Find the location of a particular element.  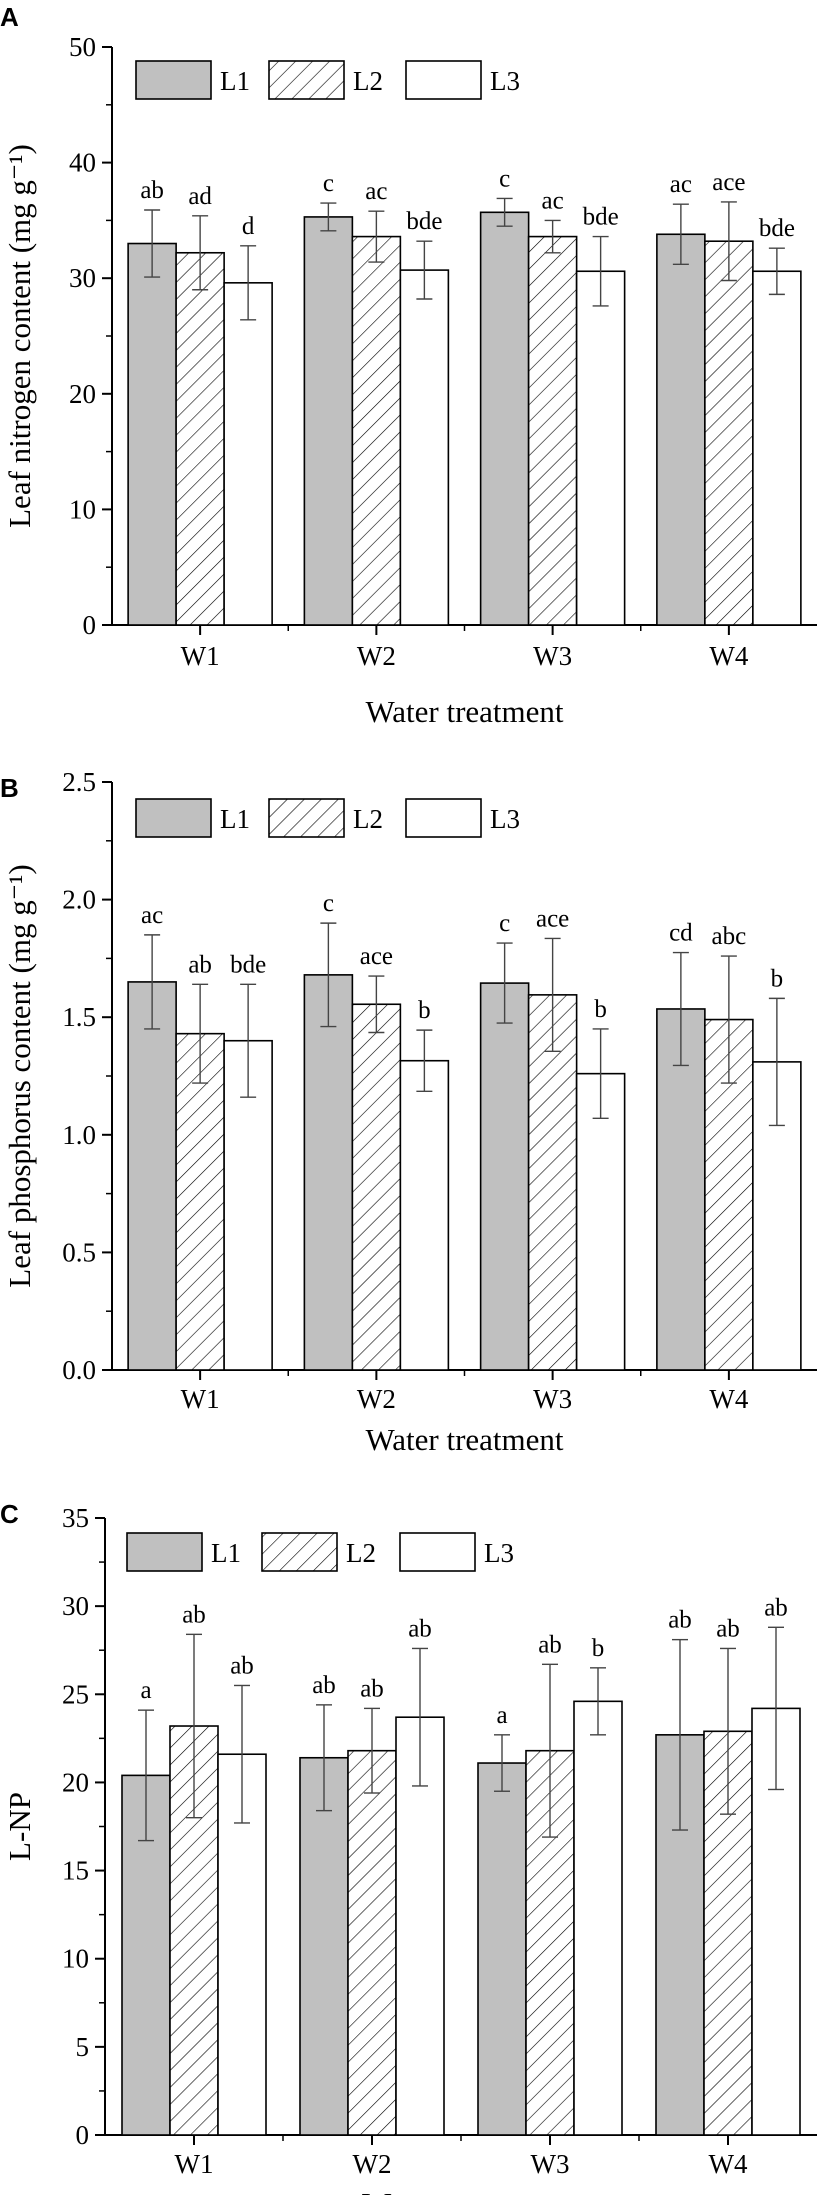

y-tick-label: 0.0 is located at coordinates (79, 1370).